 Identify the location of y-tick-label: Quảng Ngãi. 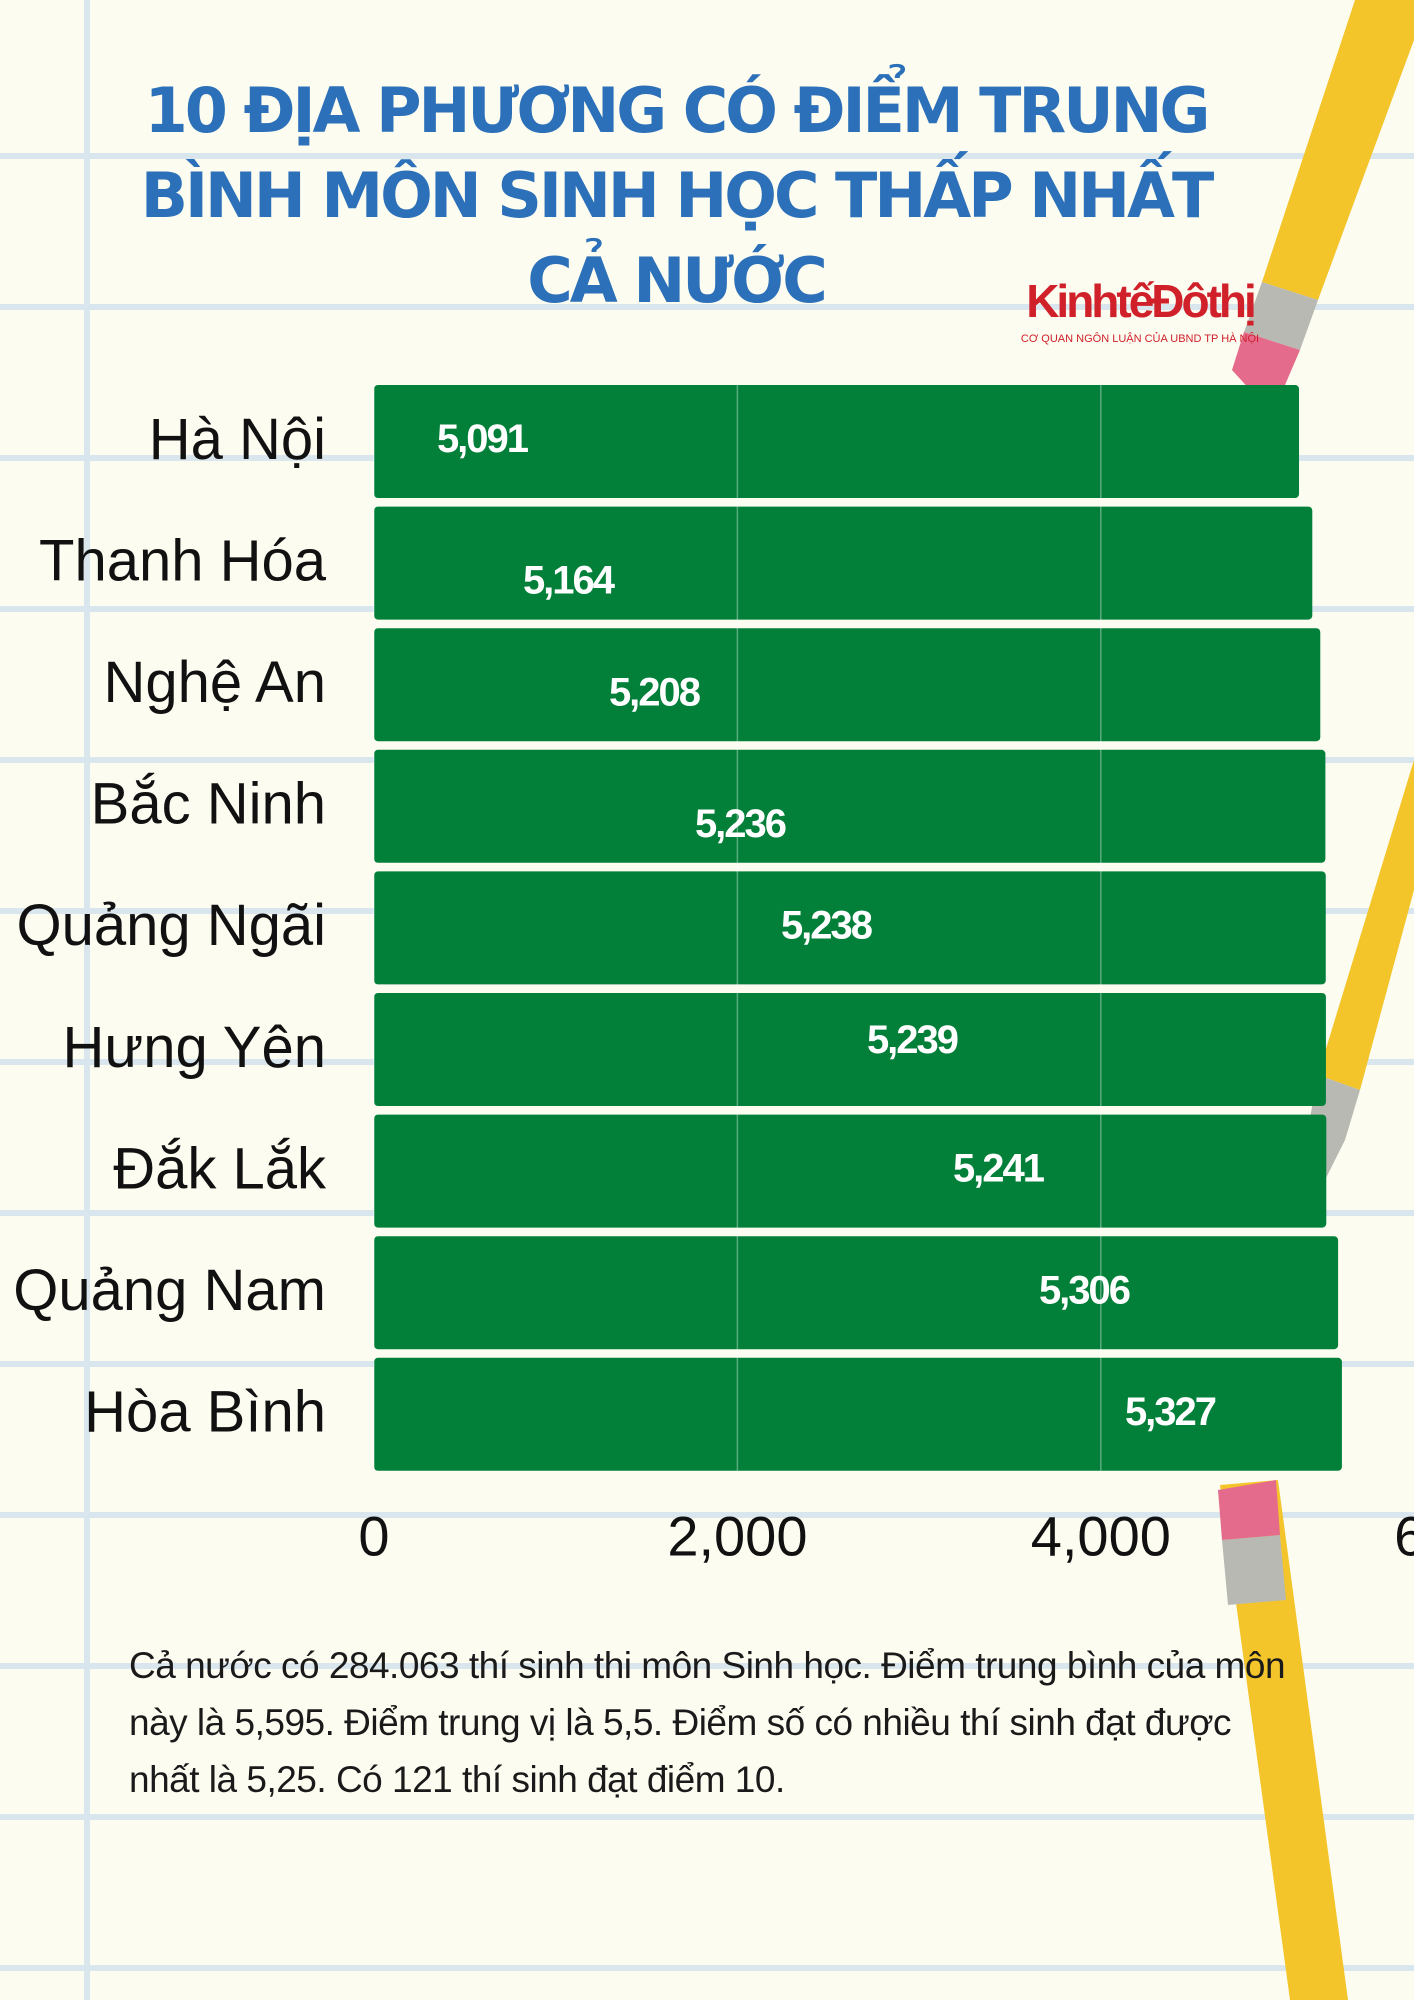
(171, 925).